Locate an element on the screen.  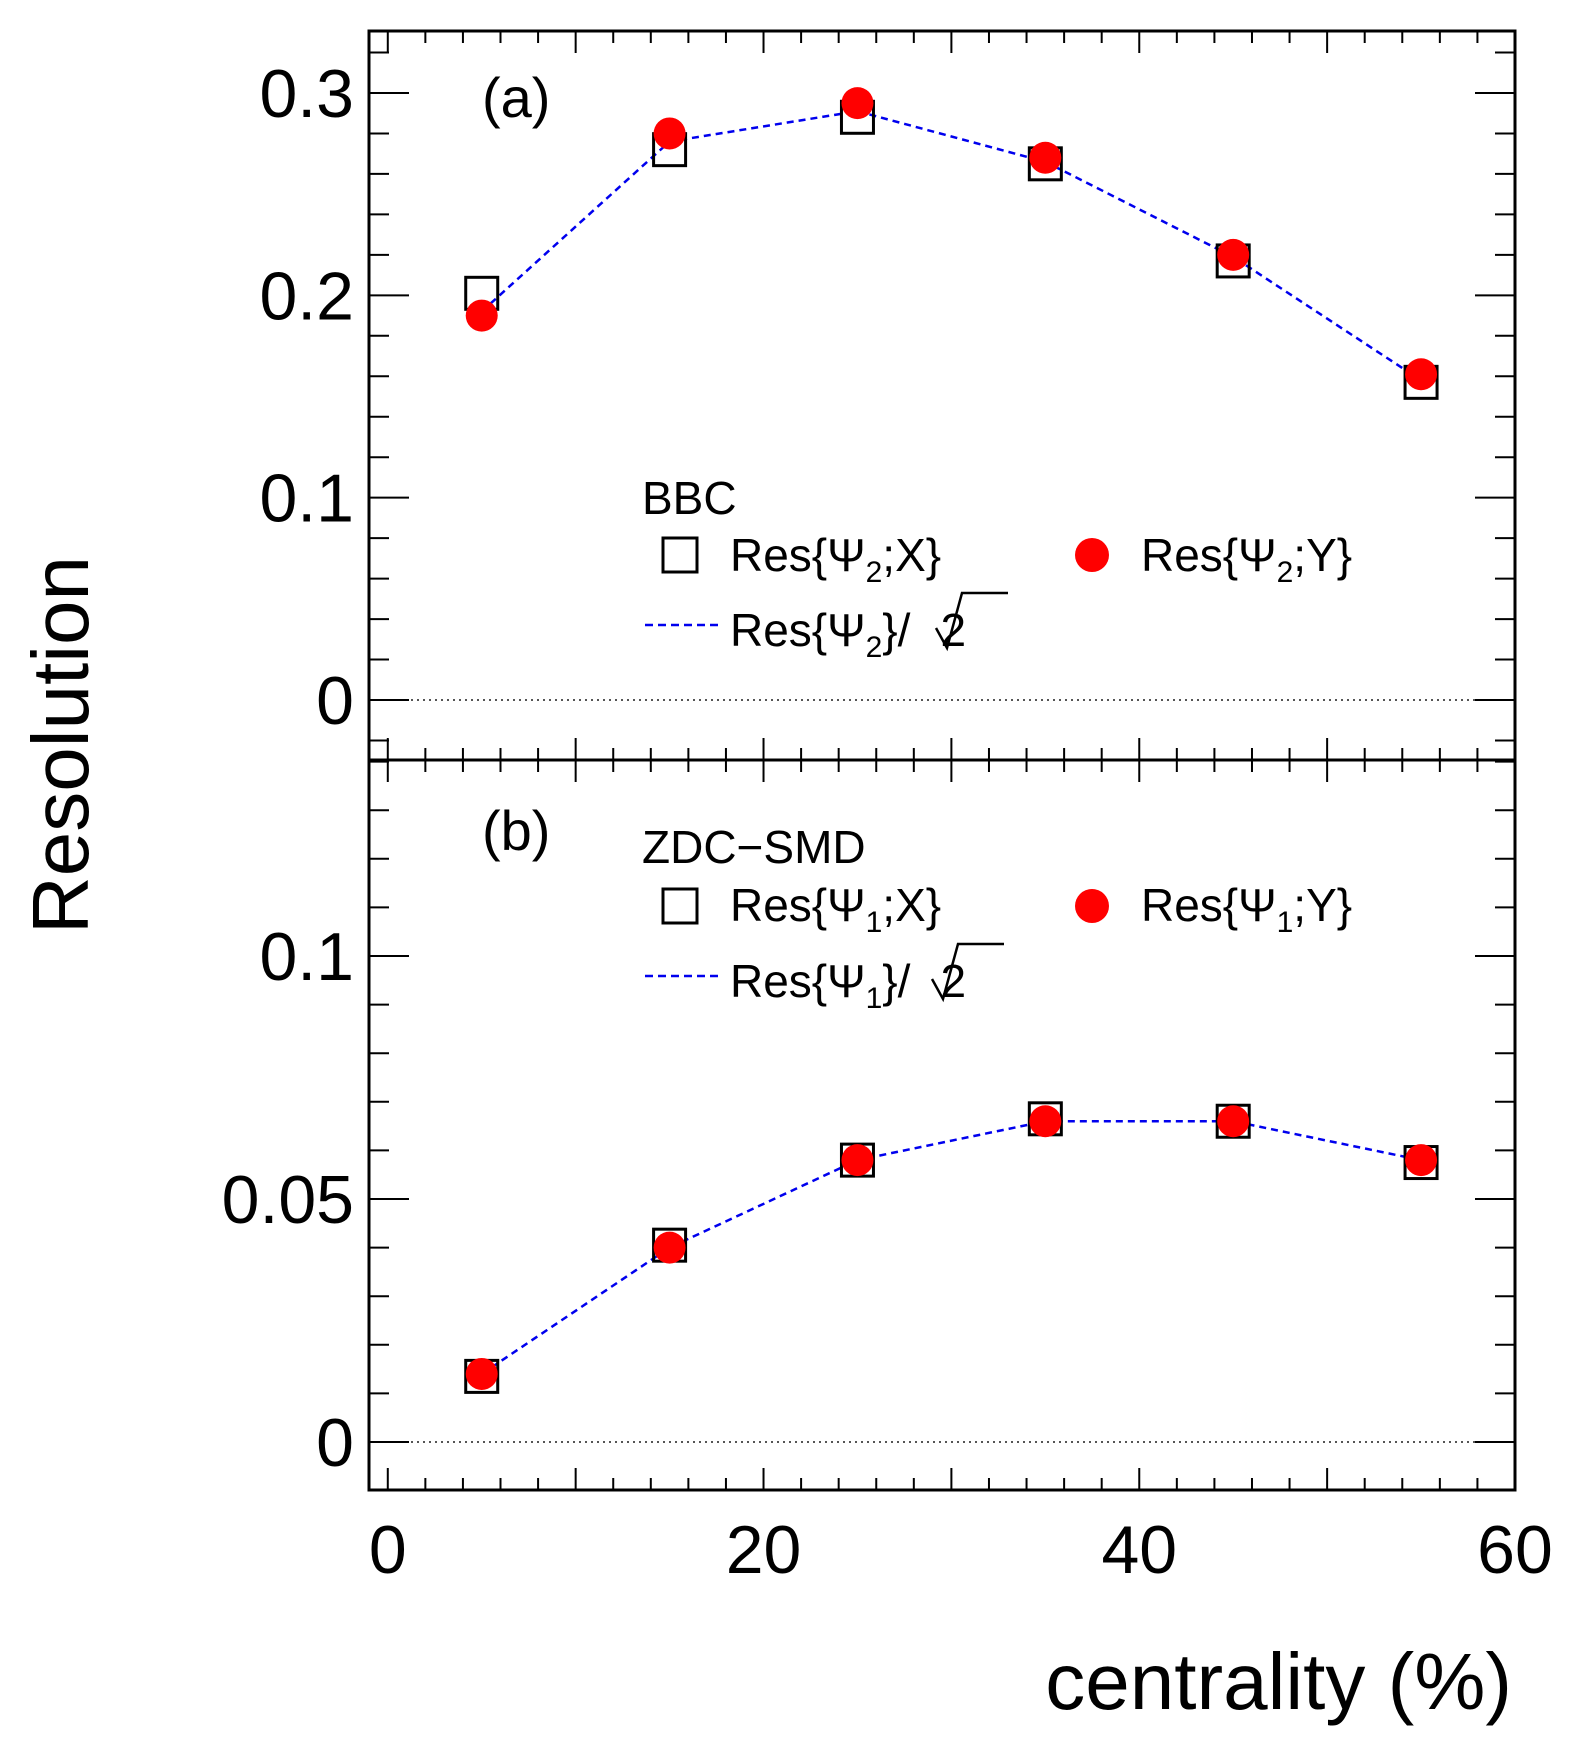
panel-a-ytick-label: 0 is located at coordinates (335, 701).